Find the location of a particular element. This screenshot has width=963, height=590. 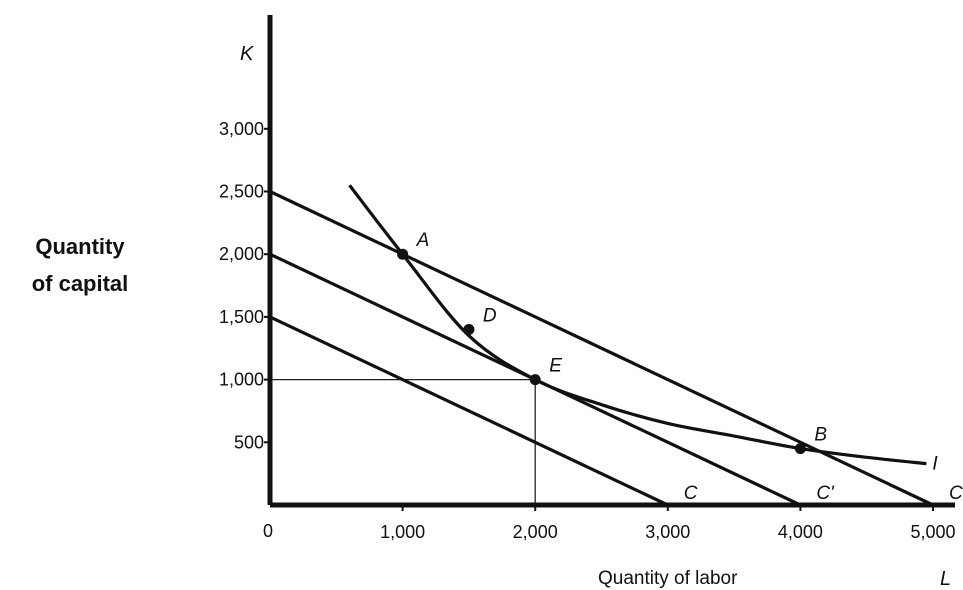

point-E is located at coordinates (535, 380).